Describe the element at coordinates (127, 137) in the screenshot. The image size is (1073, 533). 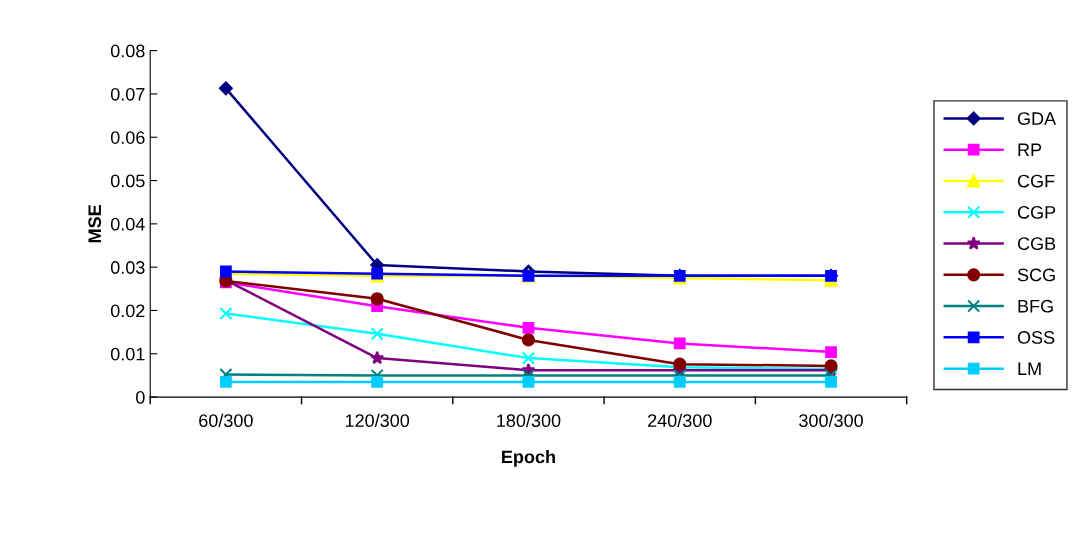
I see `y-tick-label: 0.06` at that location.